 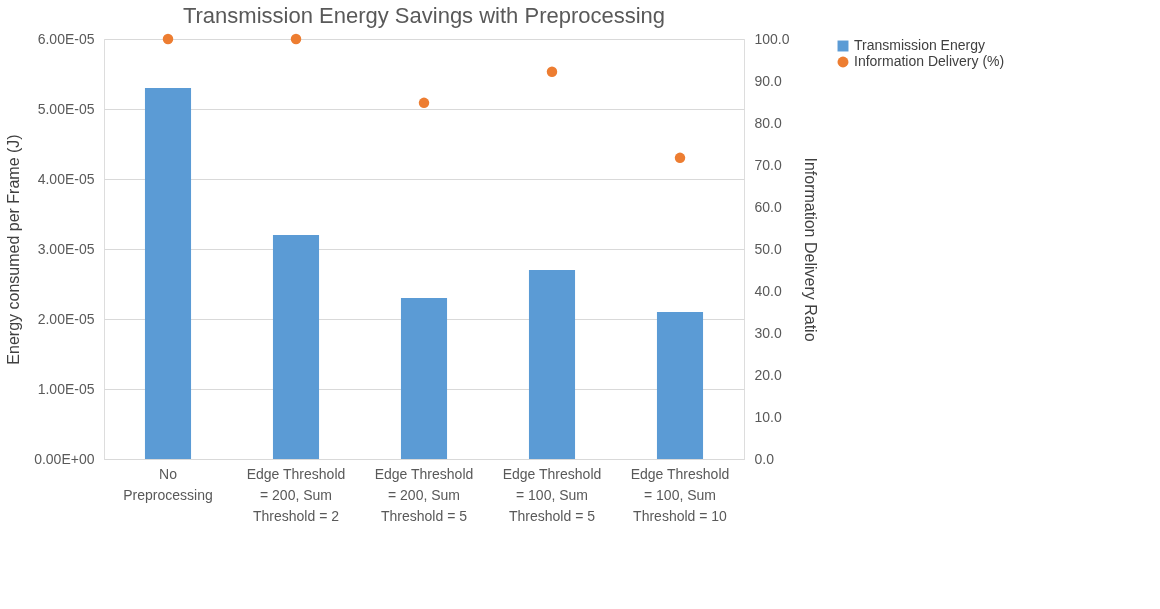 I want to click on y2-tick-label: 100.0, so click(x=772, y=38).